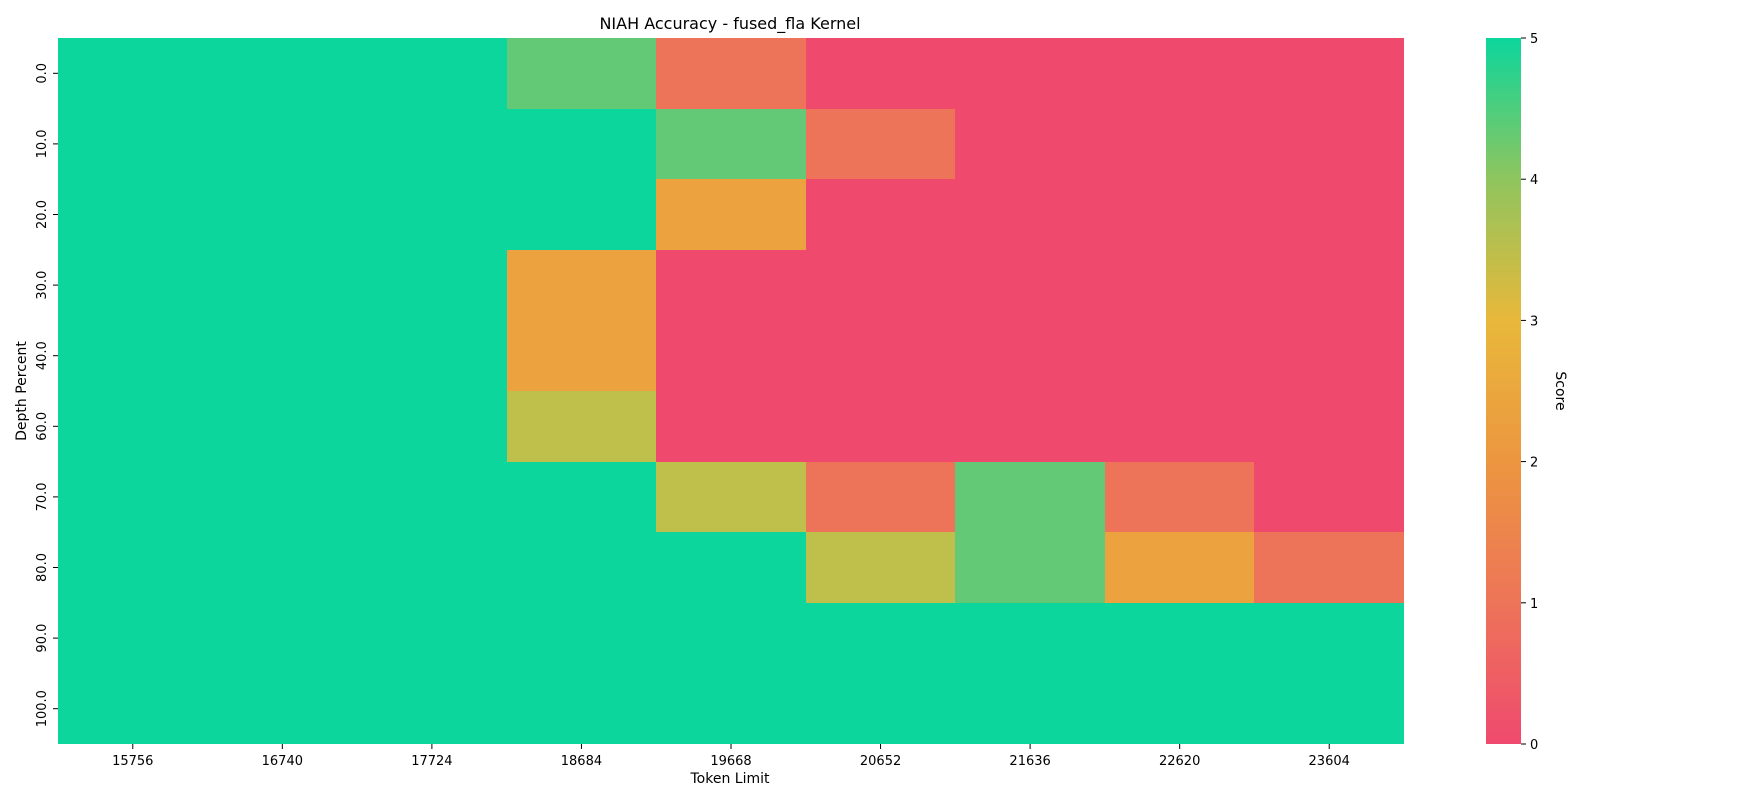  I want to click on y-axis-ticks: 0.0 10.0 20.0 30.0 40.0 60.0 70.0 80.0 90.0 100.0, so click(46, 395).